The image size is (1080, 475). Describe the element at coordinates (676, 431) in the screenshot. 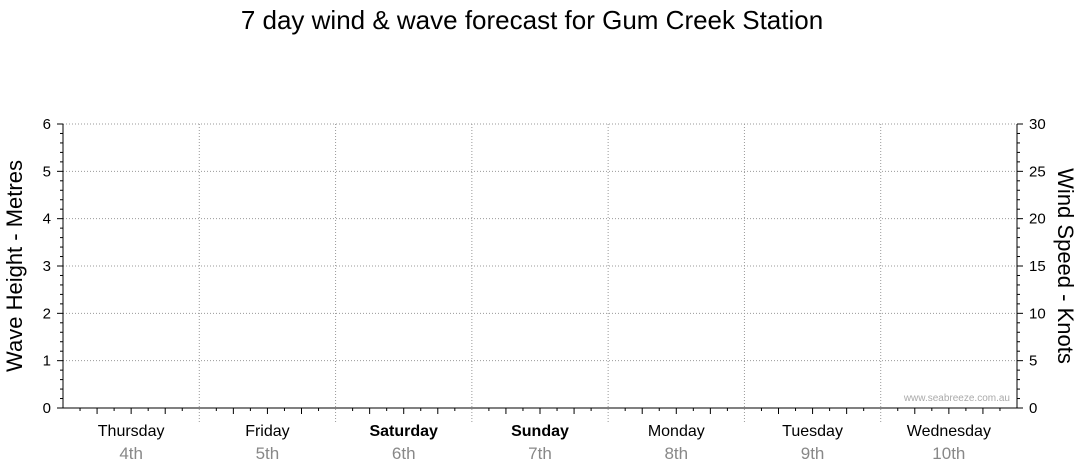

I see `day-label: Monday` at that location.